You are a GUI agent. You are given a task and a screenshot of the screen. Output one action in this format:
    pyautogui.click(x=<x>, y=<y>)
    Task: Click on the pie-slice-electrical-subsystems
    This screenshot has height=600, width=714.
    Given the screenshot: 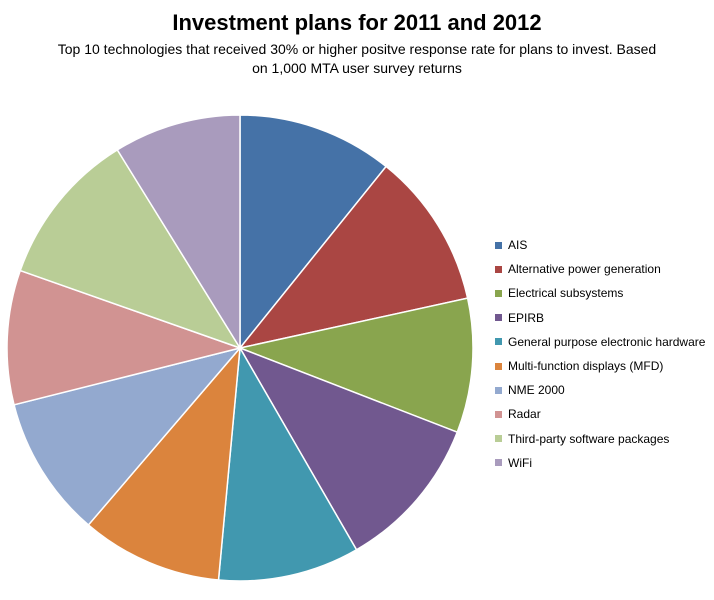 What is the action you would take?
    pyautogui.click(x=355, y=365)
    